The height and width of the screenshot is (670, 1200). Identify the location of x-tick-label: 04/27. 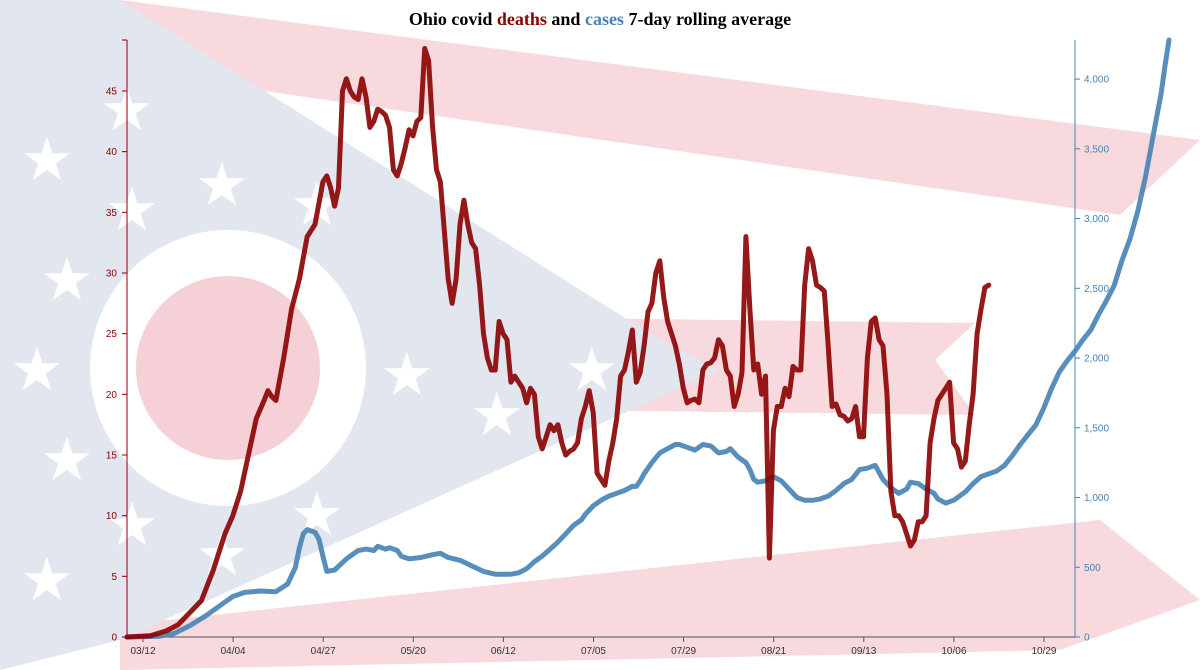
(323, 651).